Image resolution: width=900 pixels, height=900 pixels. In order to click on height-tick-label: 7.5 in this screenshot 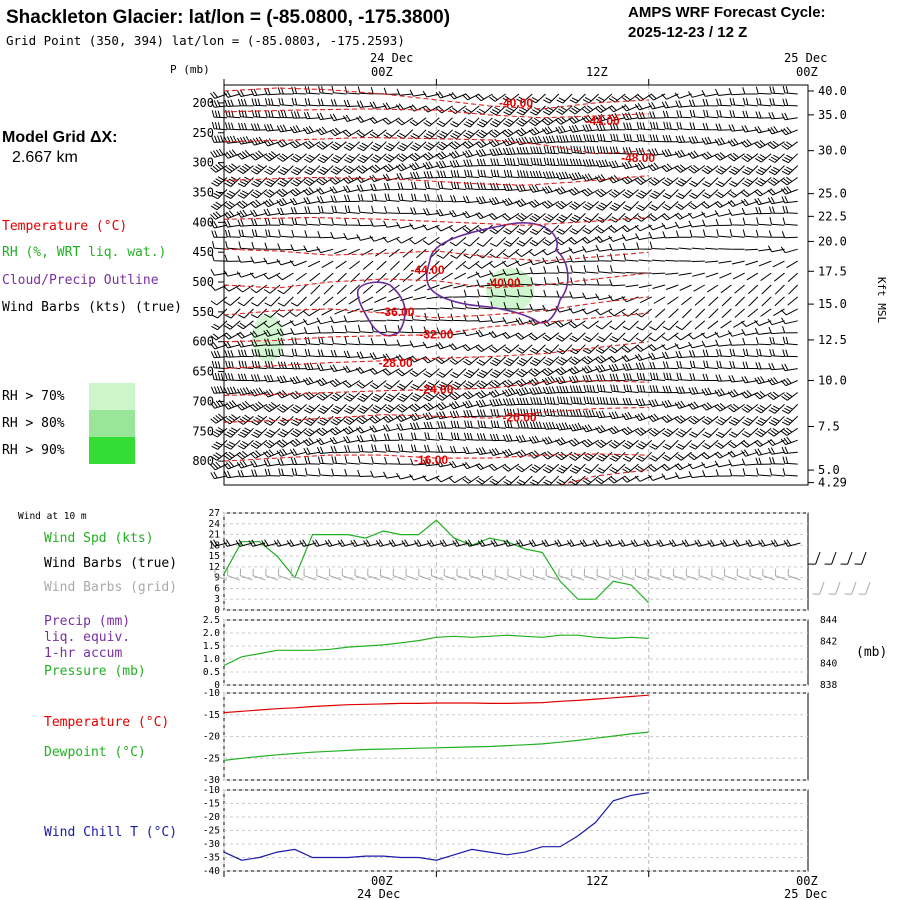, I will do `click(829, 426)`.